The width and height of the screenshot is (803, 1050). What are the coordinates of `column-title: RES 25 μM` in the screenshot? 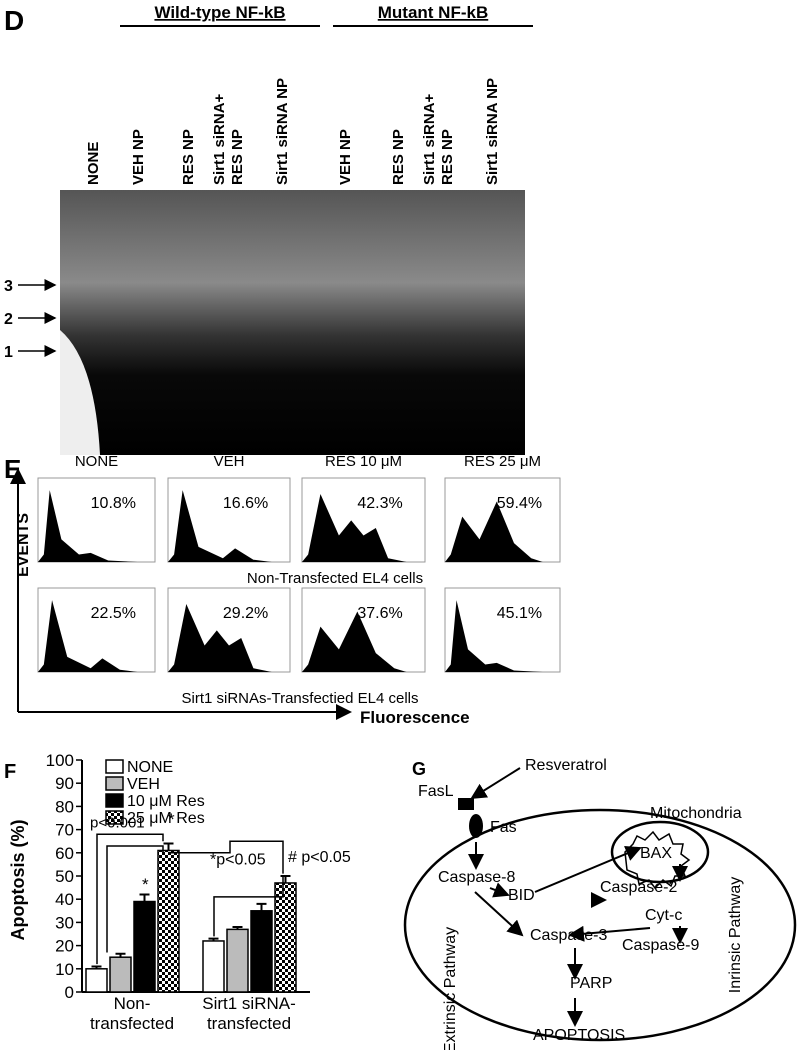 It's located at (502, 461).